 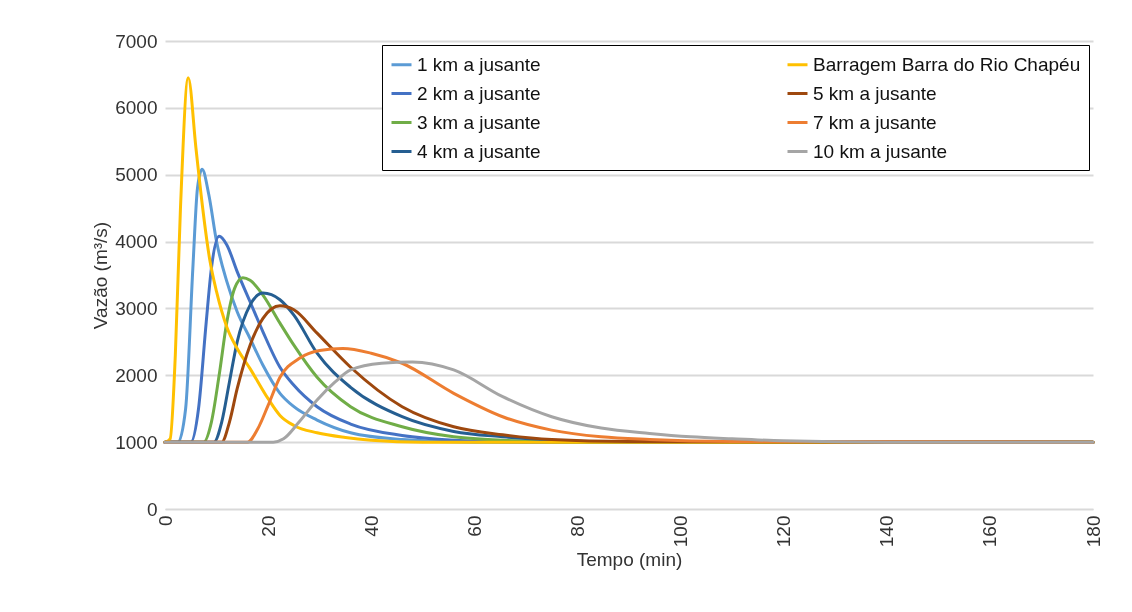 I want to click on x-tick-label: 20, so click(x=268, y=526).